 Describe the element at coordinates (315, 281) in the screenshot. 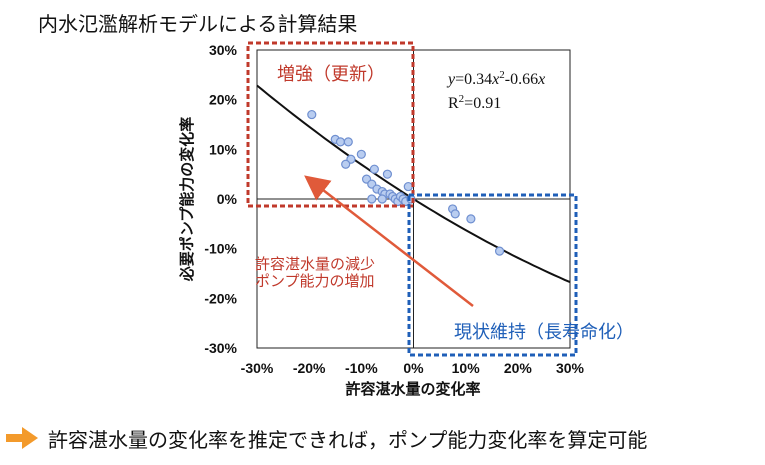

I see `annotation-line-2: ポンプ能力の増加` at that location.